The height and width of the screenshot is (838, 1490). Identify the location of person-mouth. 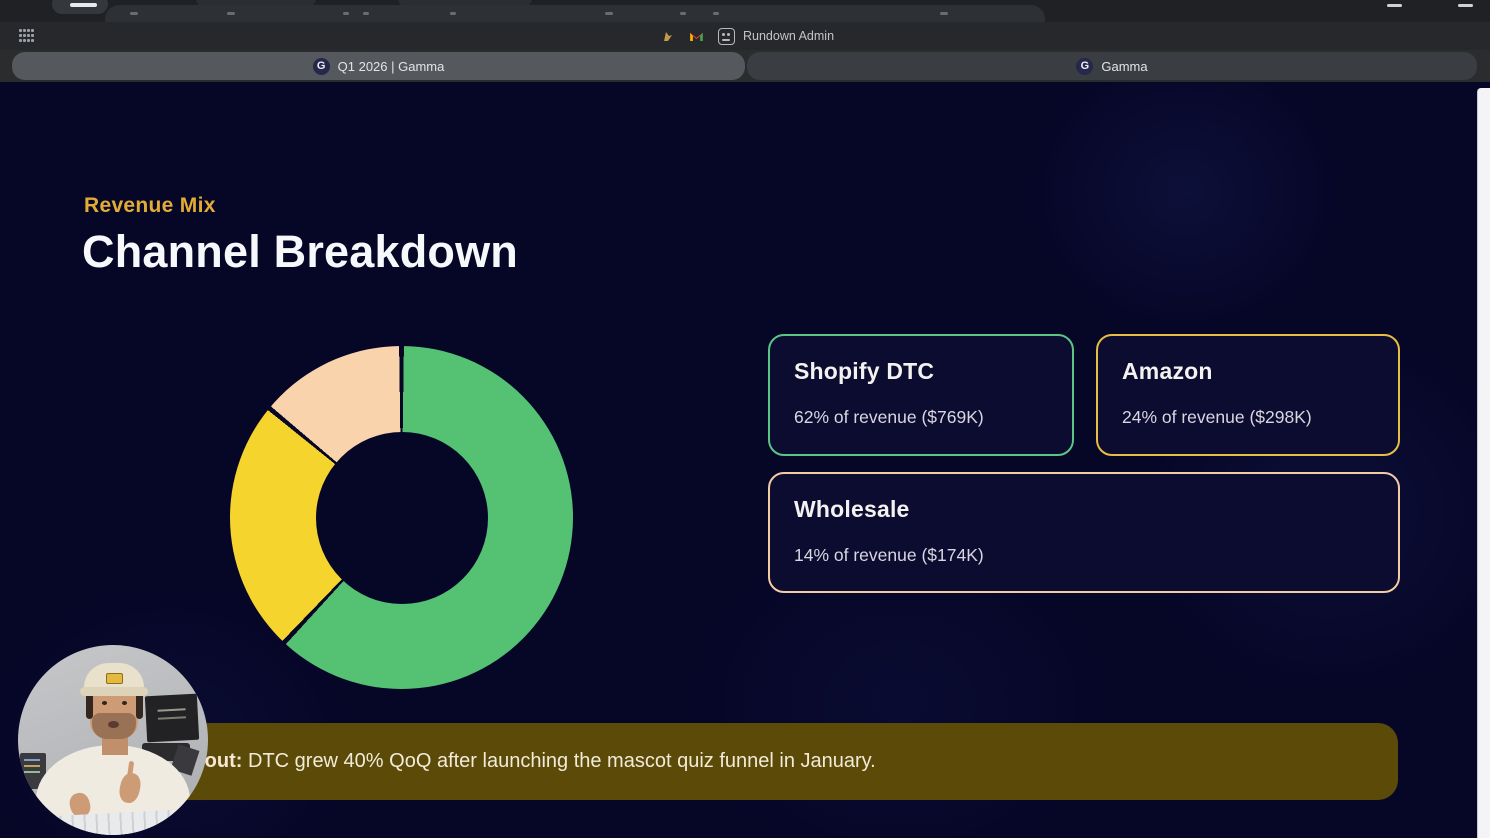
(113, 724).